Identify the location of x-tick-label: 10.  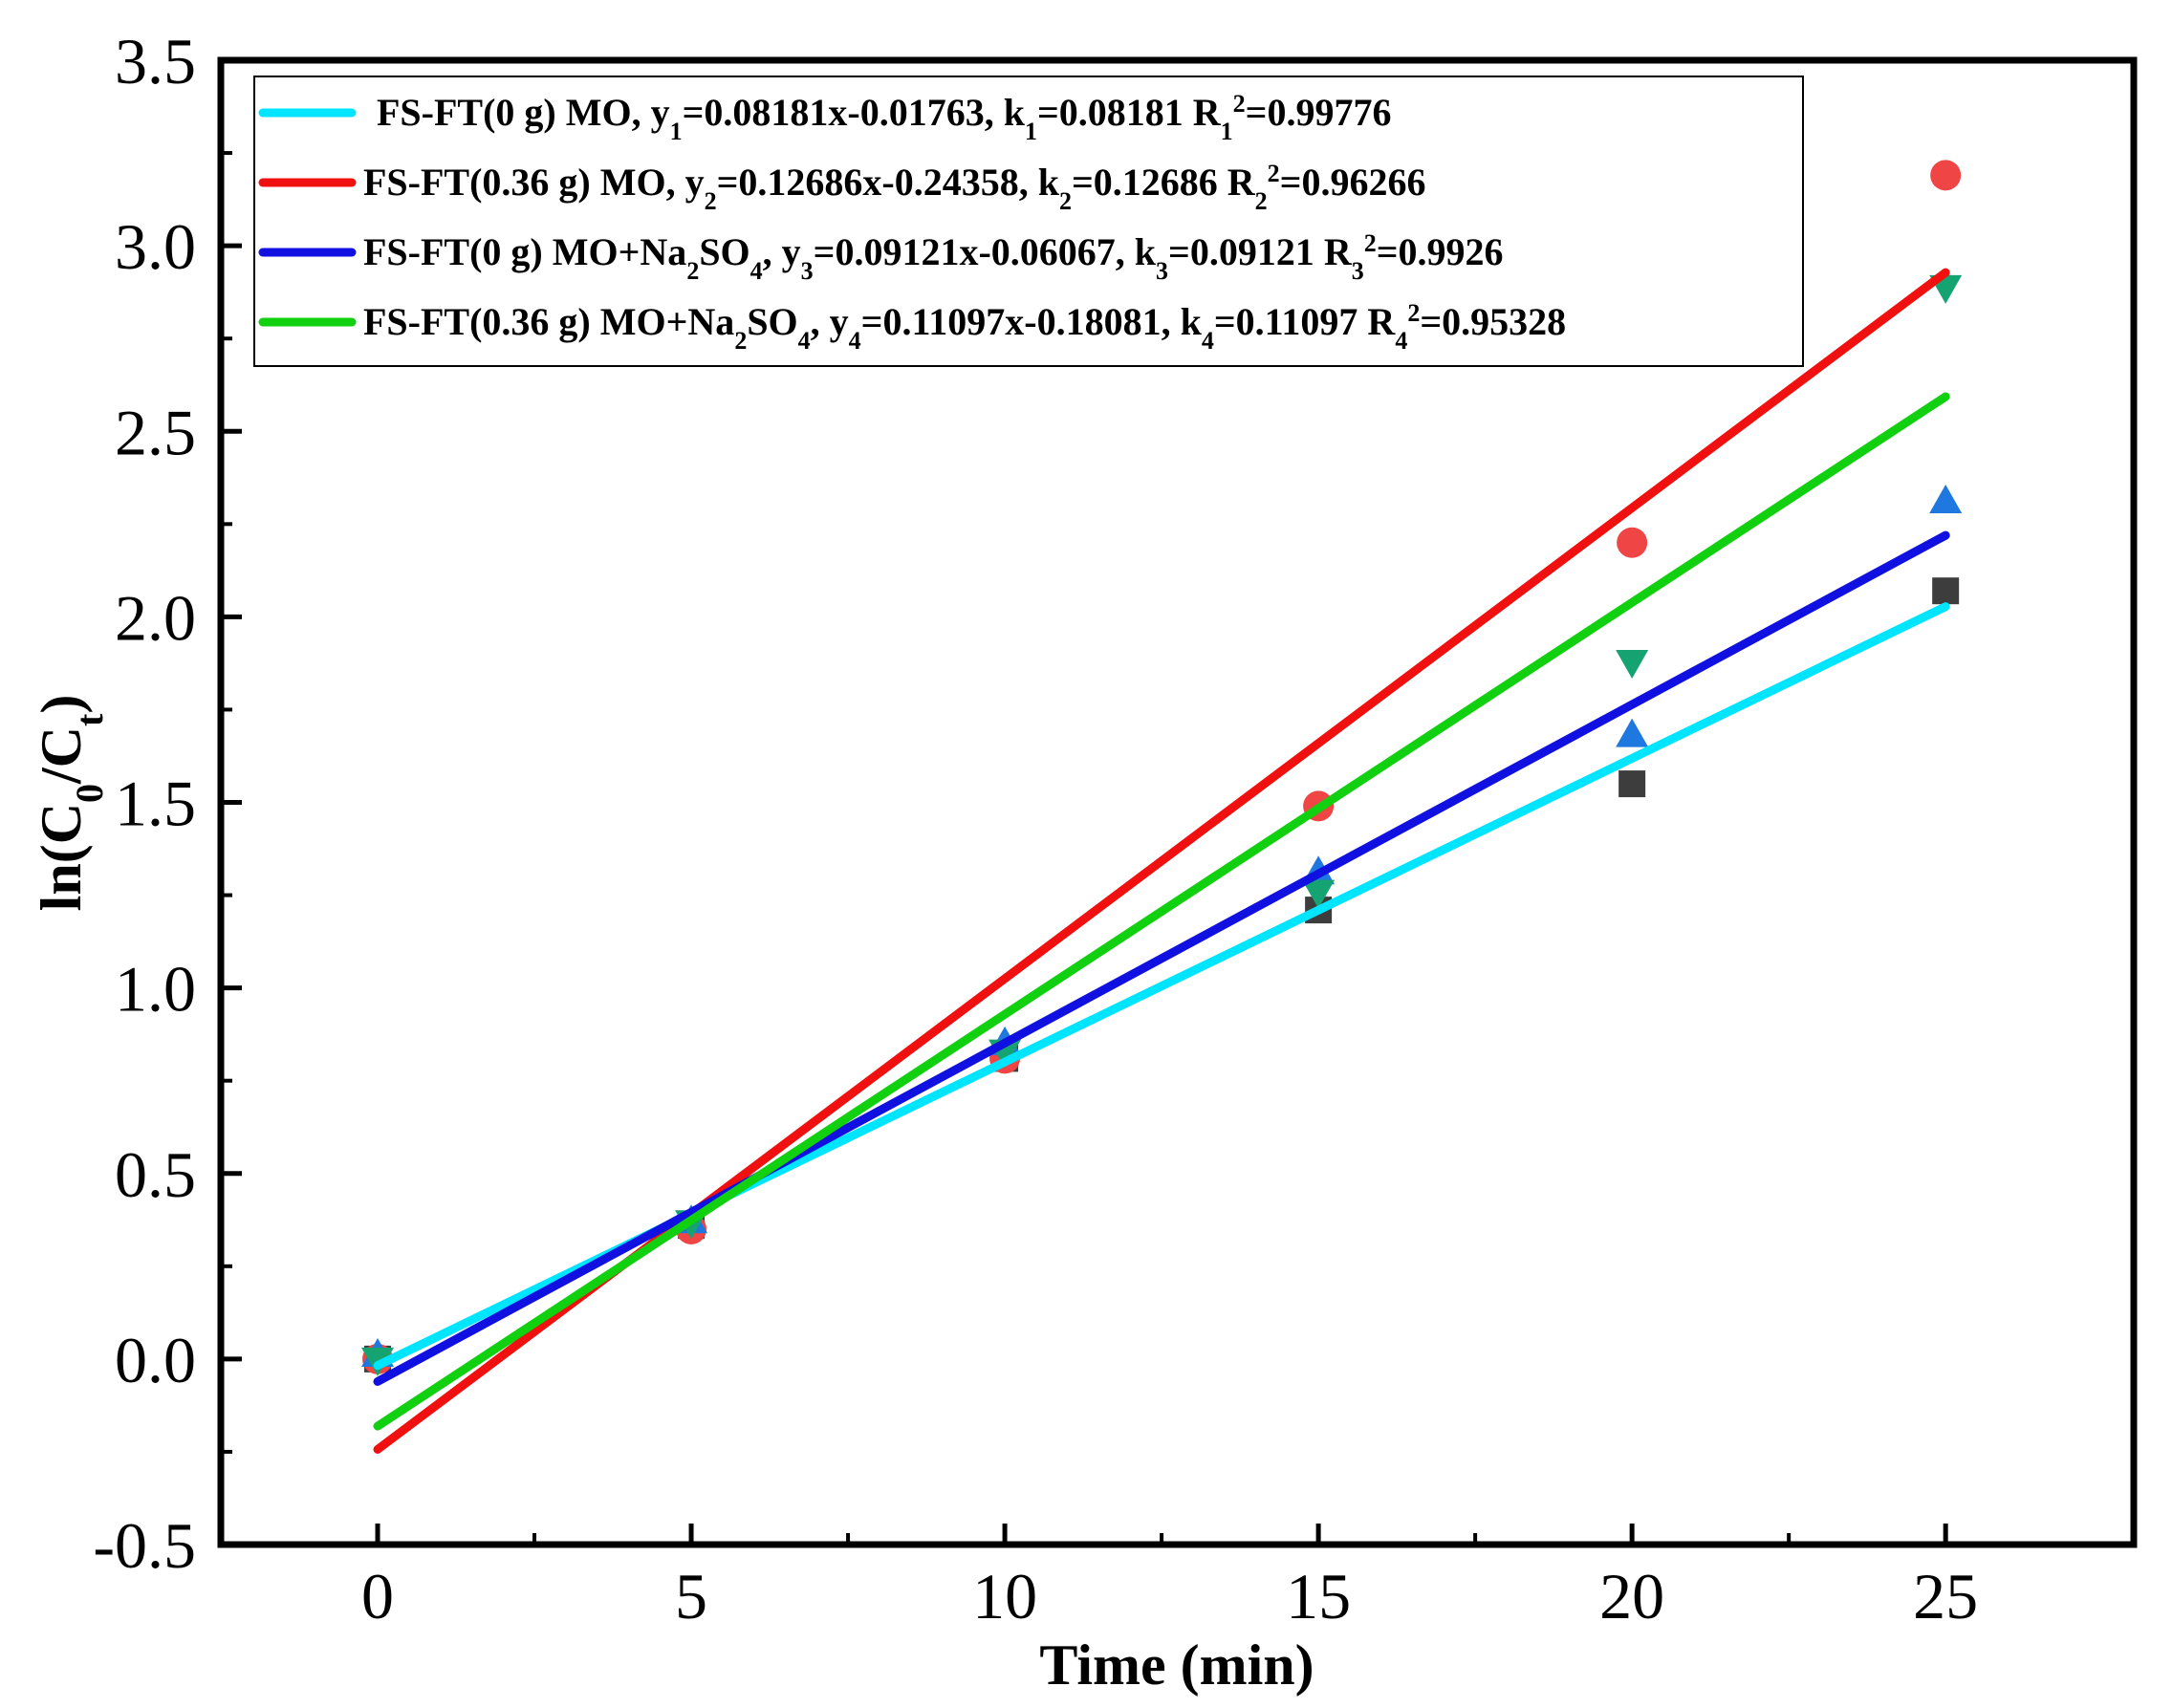
(1004, 1596).